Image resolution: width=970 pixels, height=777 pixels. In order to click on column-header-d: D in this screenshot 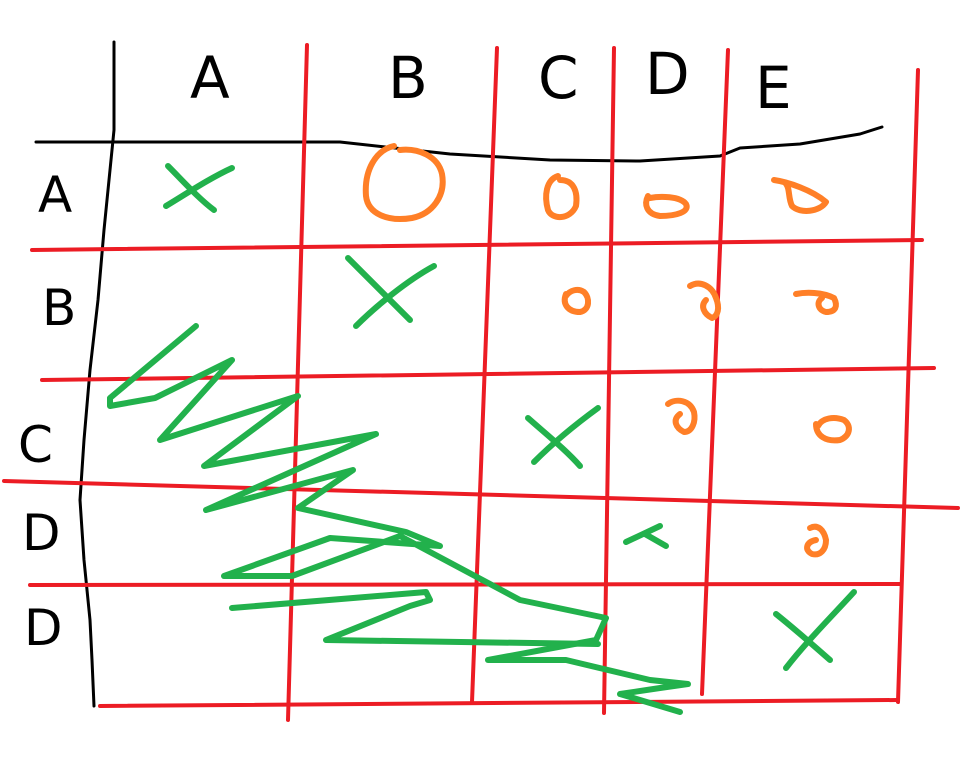, I will do `click(667, 74)`.